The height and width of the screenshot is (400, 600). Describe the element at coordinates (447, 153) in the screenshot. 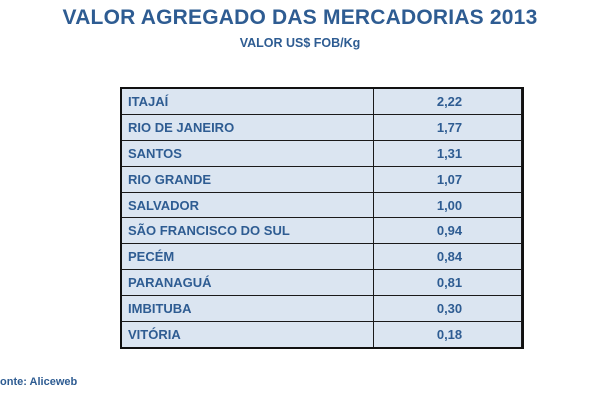

I see `value-cell: 1,31` at that location.